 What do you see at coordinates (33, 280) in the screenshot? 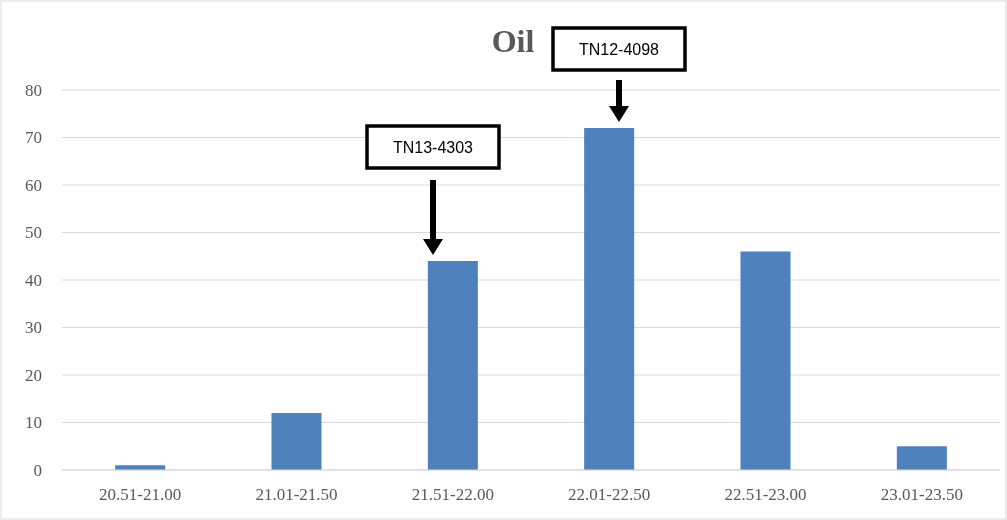
I see `y-tick-label: 40` at bounding box center [33, 280].